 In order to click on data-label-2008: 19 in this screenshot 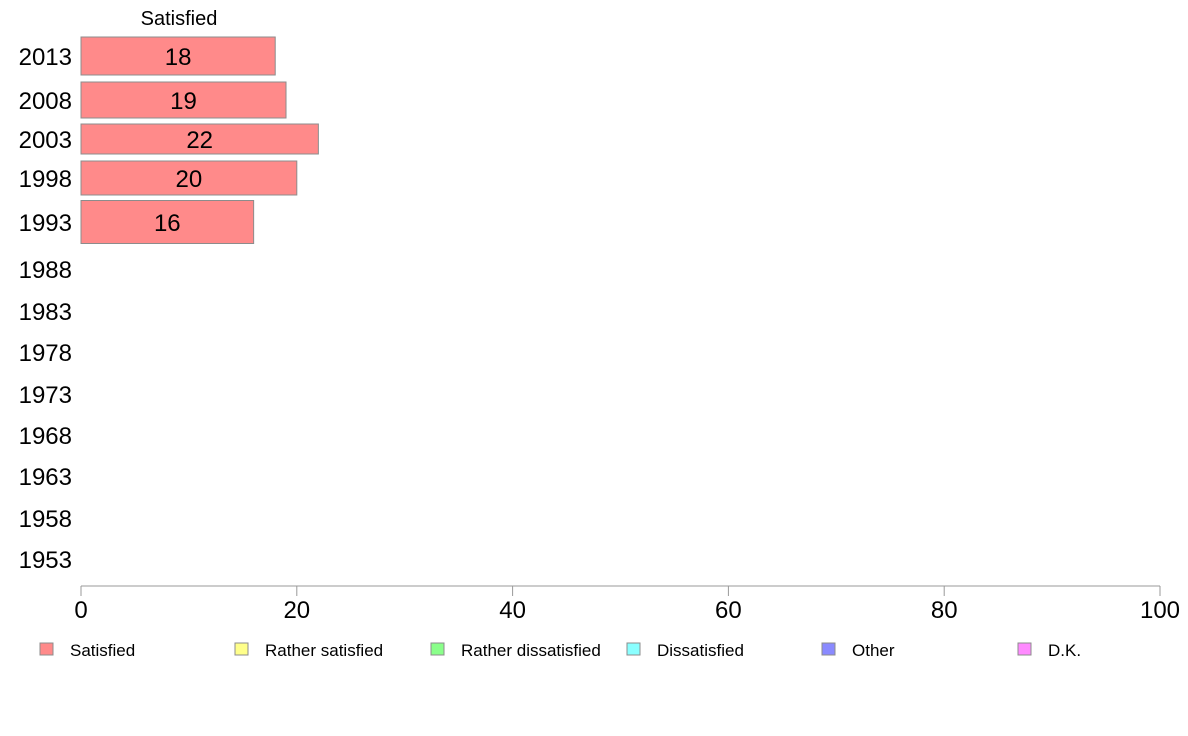, I will do `click(183, 101)`.